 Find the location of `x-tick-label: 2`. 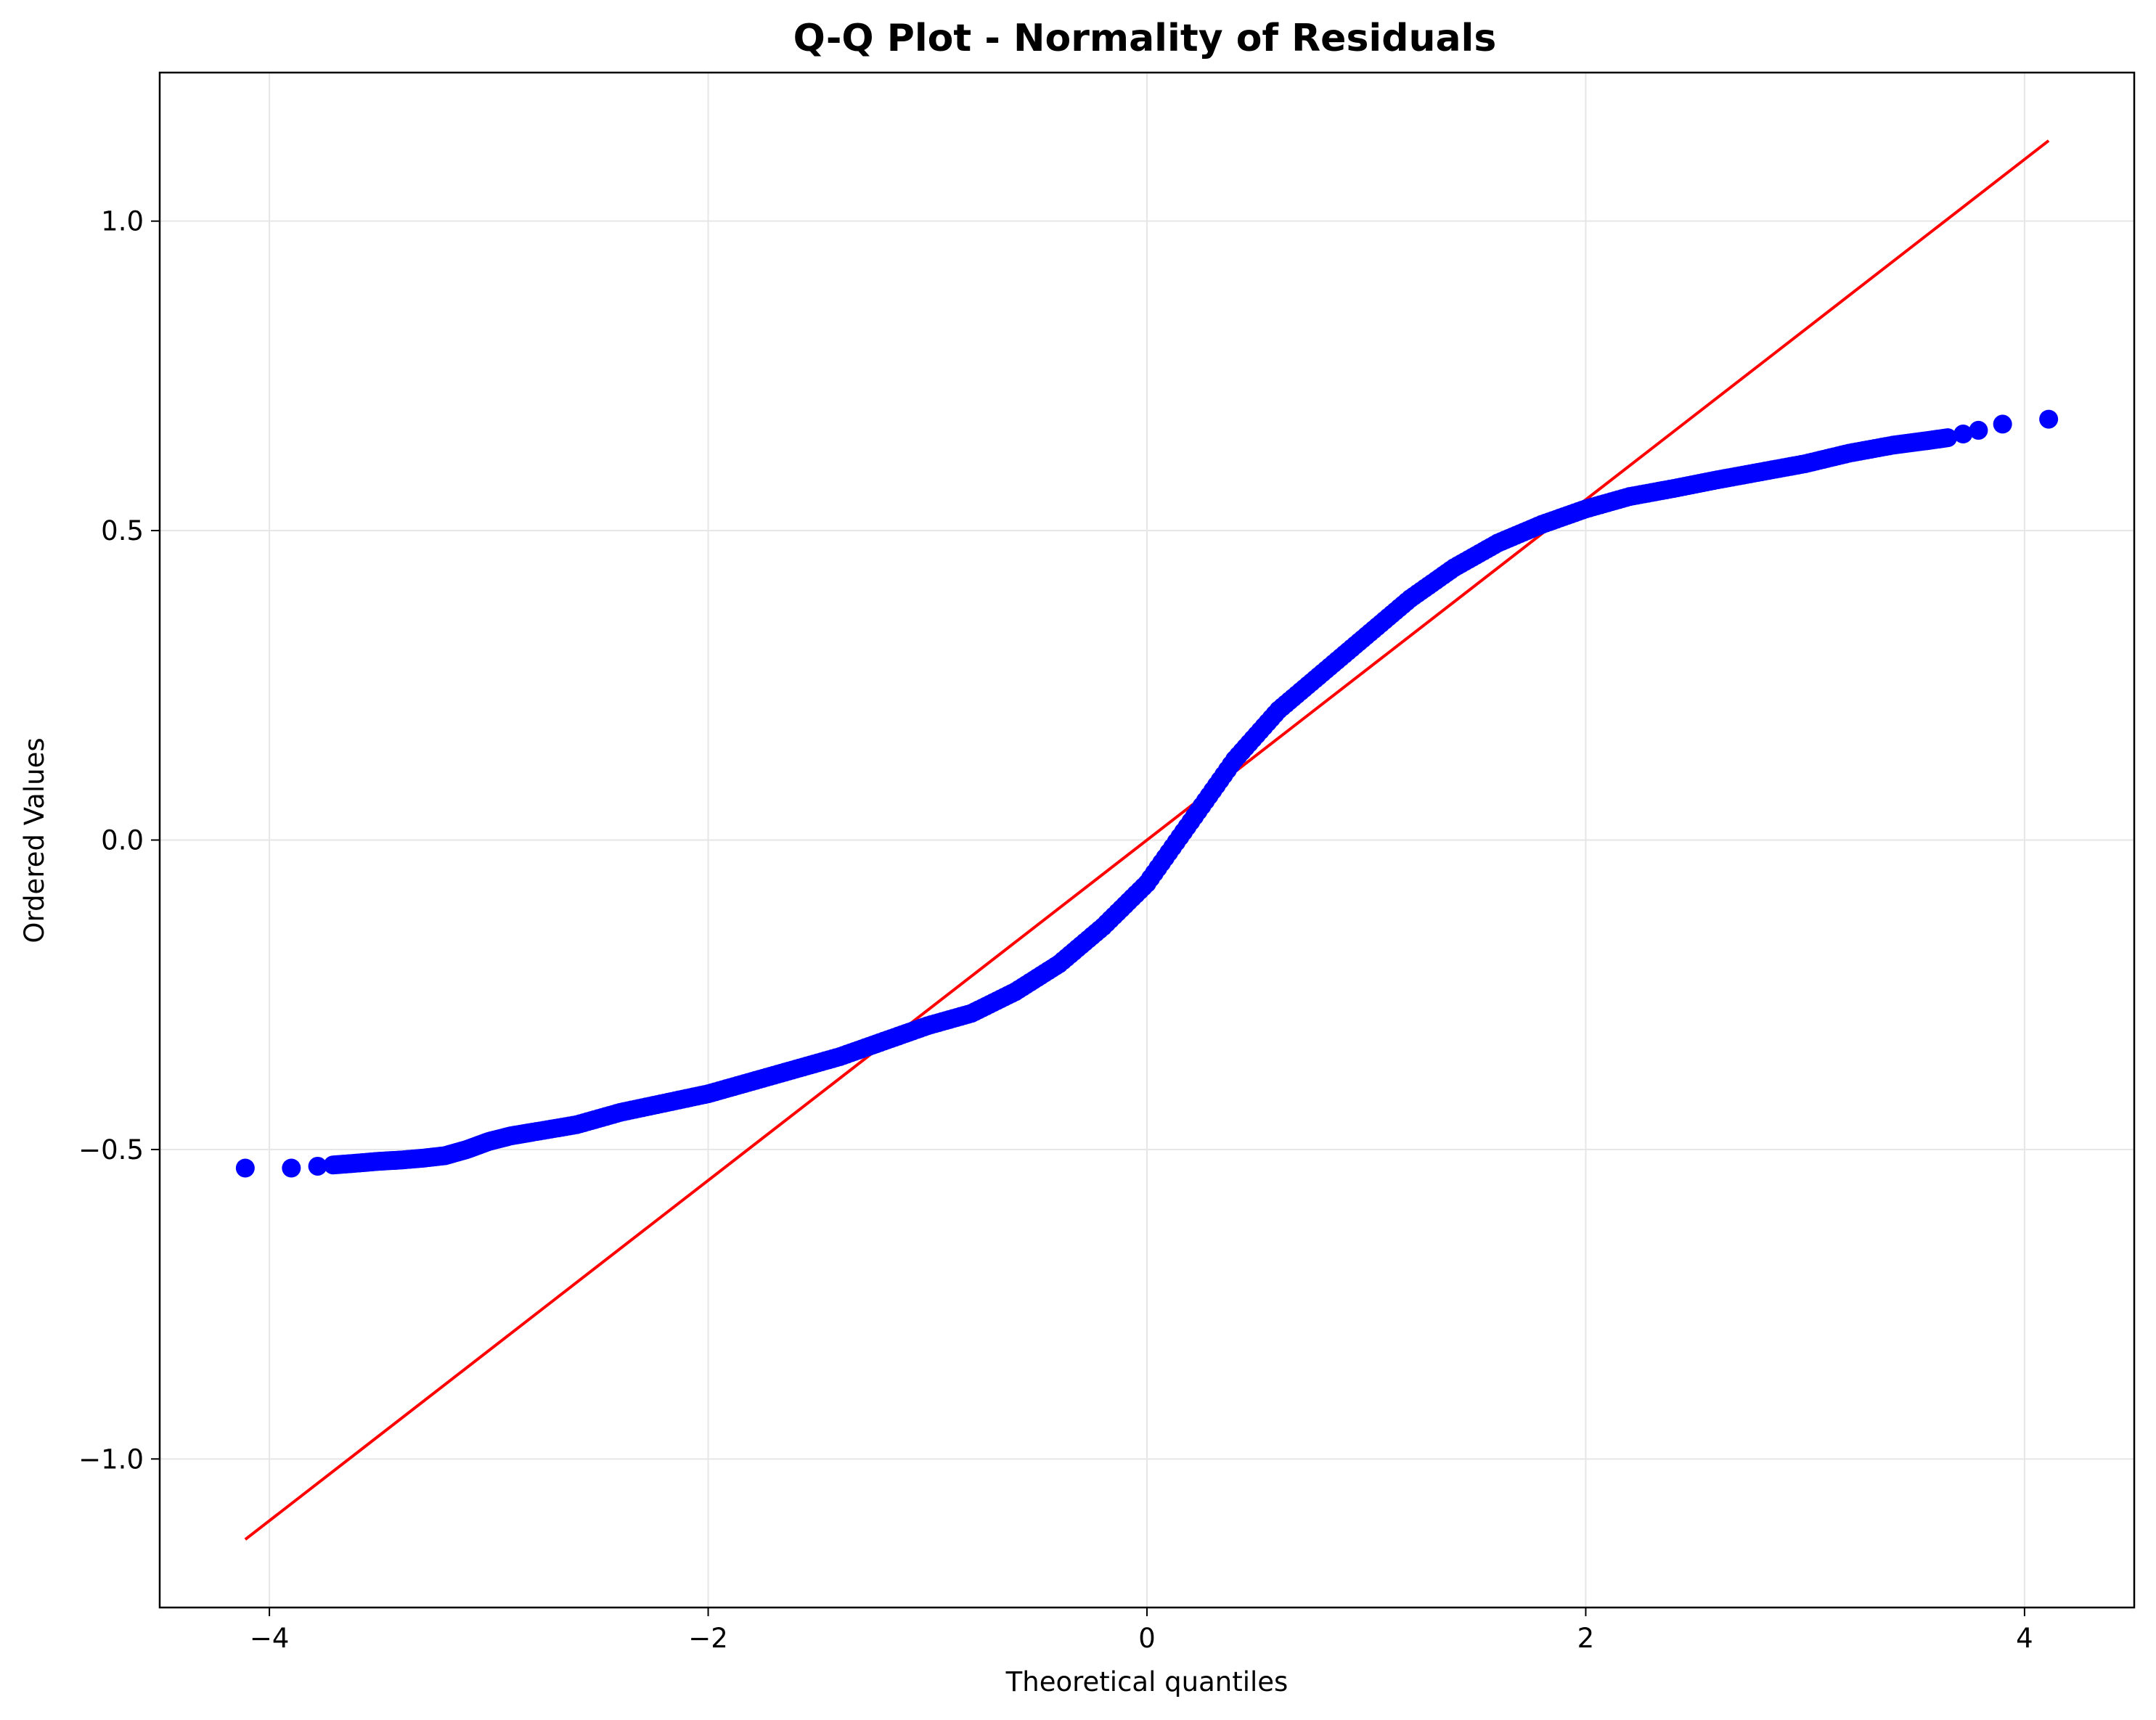

x-tick-label: 2 is located at coordinates (1586, 1638).